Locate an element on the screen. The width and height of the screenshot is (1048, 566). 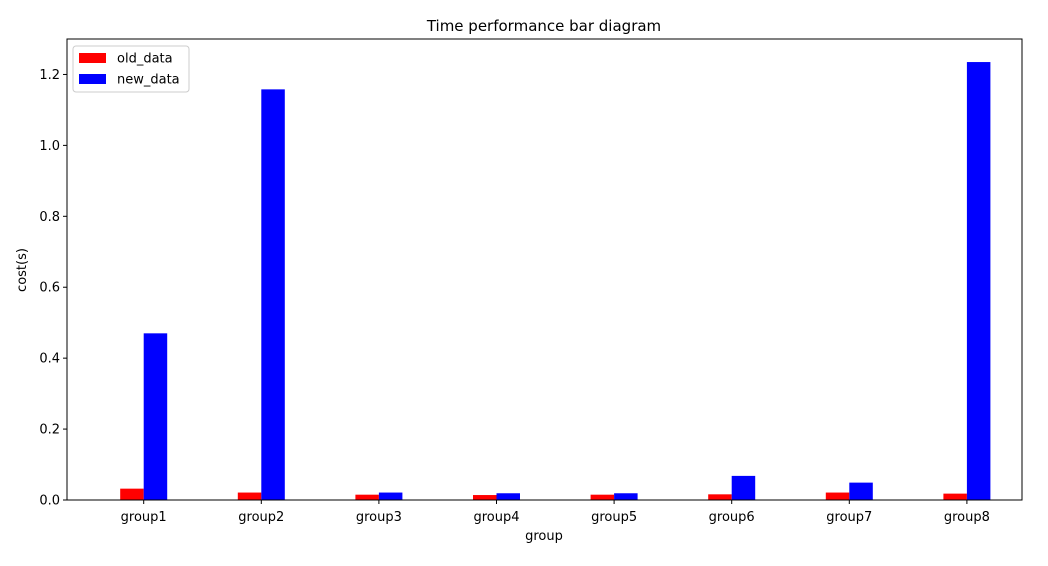
bar-new-data-group8 is located at coordinates (978, 281).